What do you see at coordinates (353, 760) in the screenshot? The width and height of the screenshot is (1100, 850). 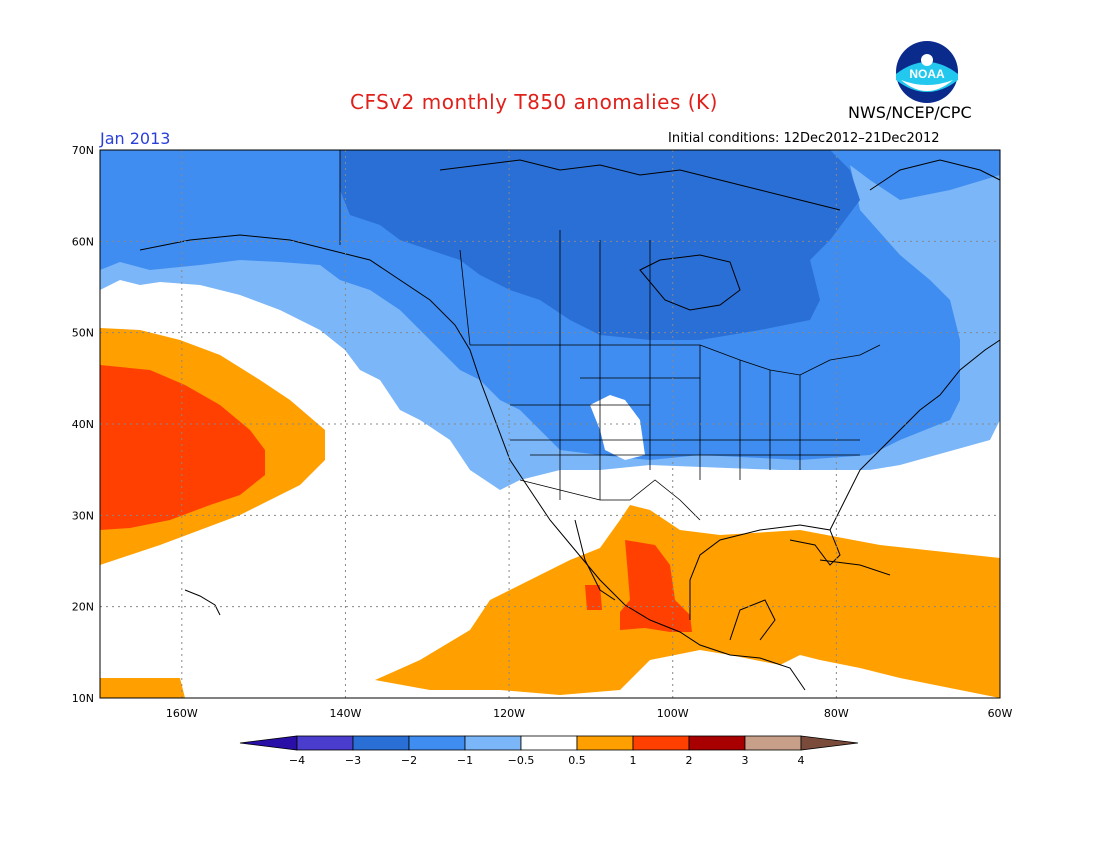 I see `colorbar-label: −3` at bounding box center [353, 760].